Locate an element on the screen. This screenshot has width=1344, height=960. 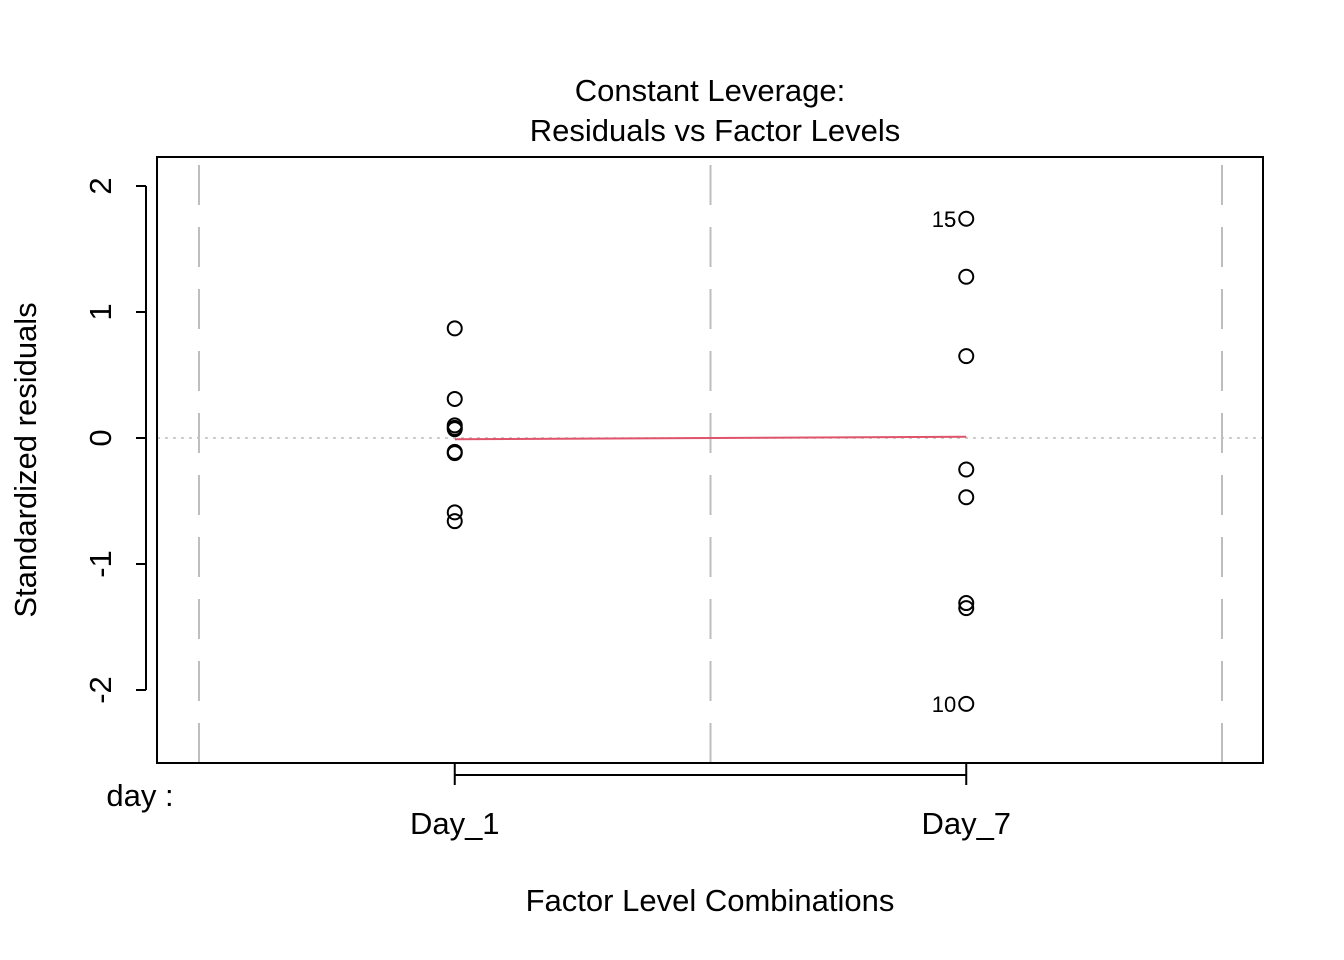
y-tick-label-0: 0 is located at coordinates (100, 437).